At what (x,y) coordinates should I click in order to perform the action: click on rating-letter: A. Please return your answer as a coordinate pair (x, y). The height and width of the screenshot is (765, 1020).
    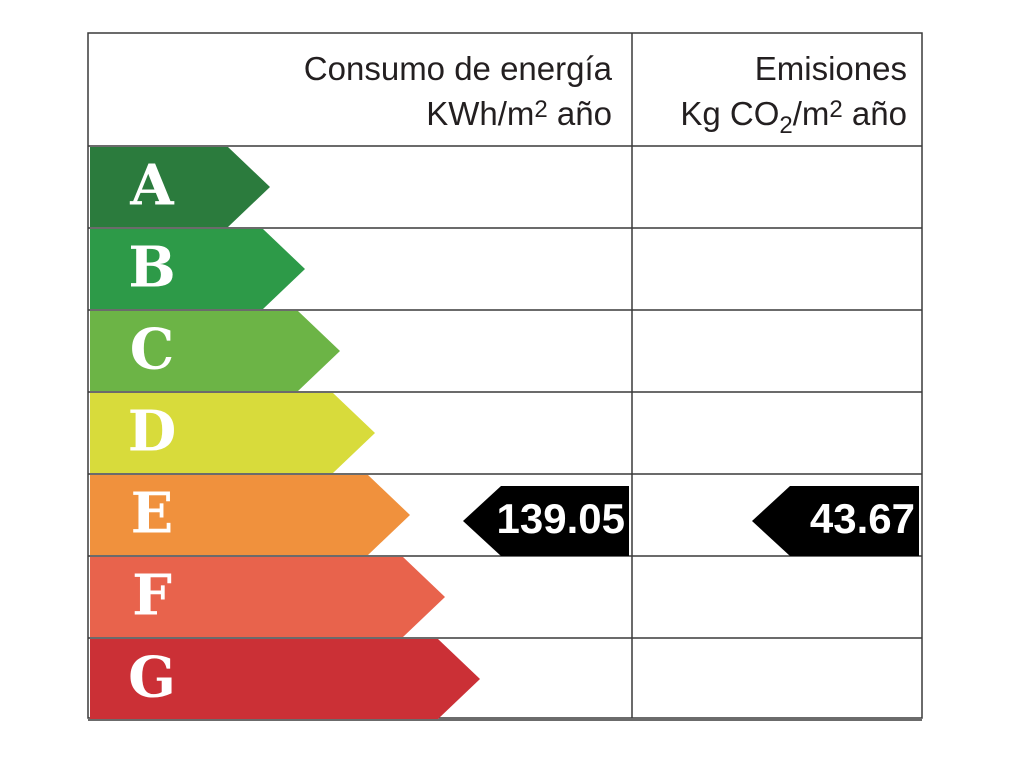
    Looking at the image, I should click on (152, 186).